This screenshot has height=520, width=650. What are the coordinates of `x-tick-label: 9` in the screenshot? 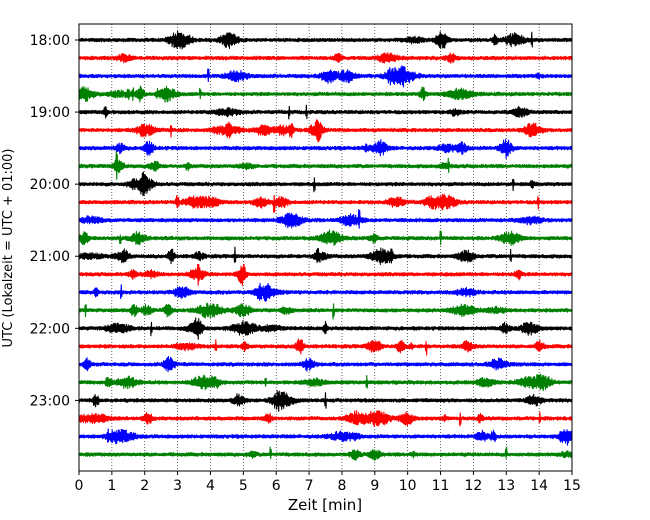 It's located at (374, 486).